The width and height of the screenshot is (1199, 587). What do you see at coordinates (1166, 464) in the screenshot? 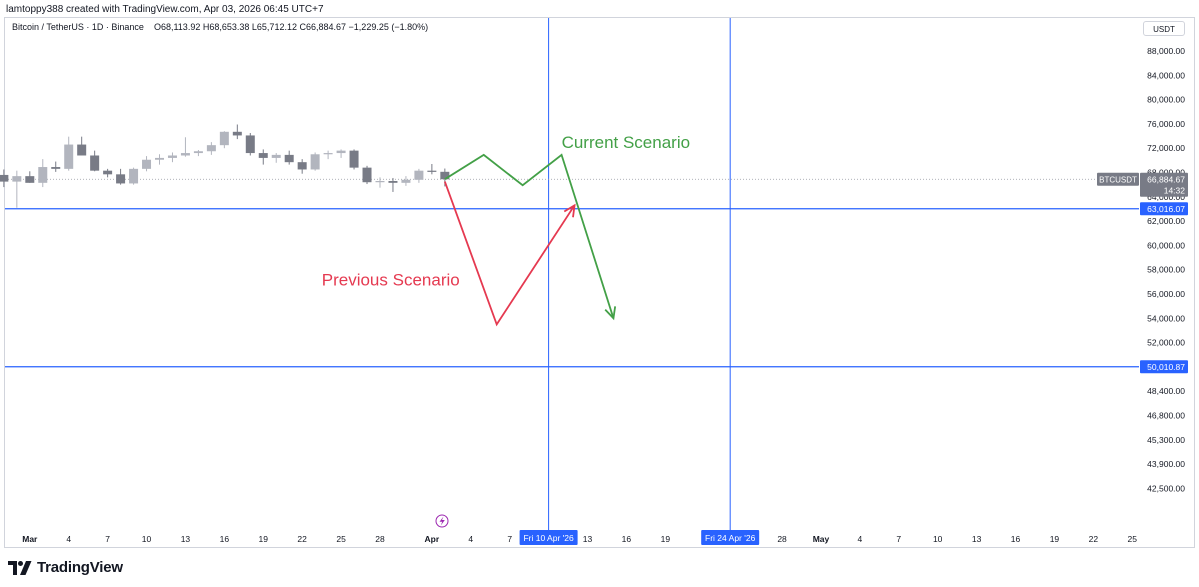
I see `price-tick-label: 43,900.00` at bounding box center [1166, 464].